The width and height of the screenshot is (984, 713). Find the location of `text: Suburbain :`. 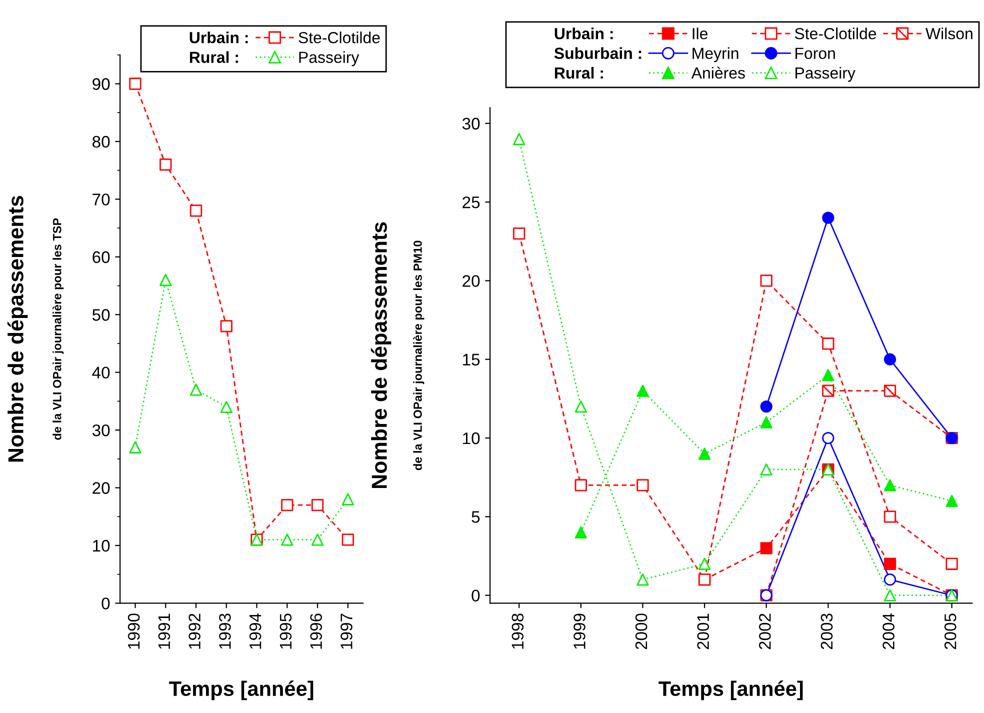

text: Suburbain : is located at coordinates (598, 53).